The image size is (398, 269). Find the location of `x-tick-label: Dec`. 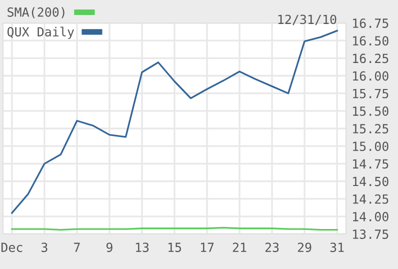

x-tick-label: Dec is located at coordinates (11, 247).